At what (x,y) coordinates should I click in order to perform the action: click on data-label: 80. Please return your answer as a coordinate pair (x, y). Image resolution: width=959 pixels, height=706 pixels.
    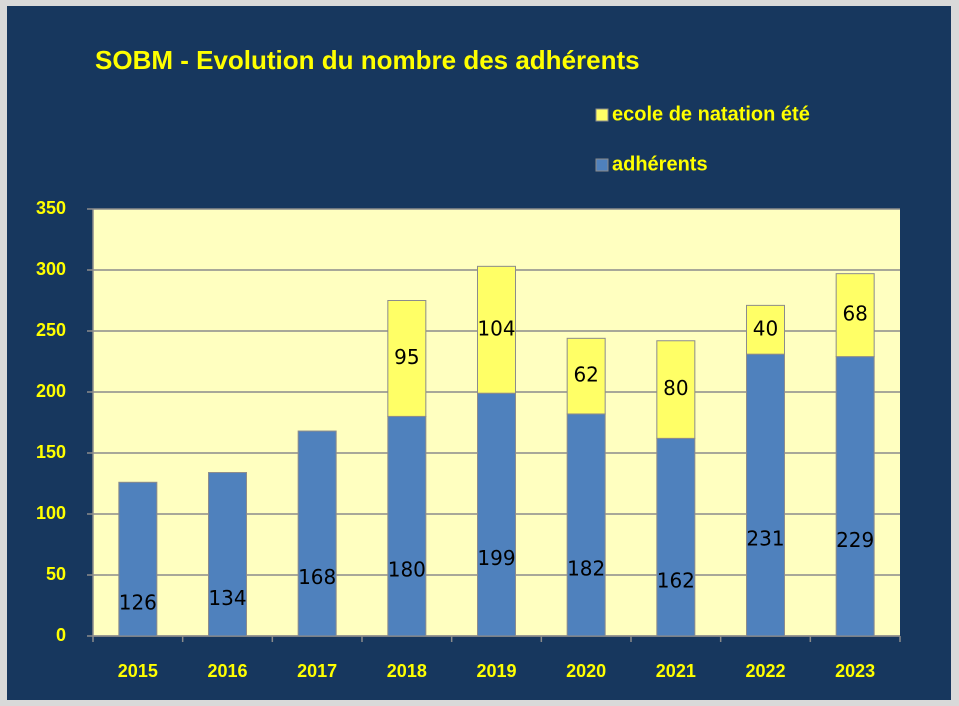
    Looking at the image, I should click on (675, 388).